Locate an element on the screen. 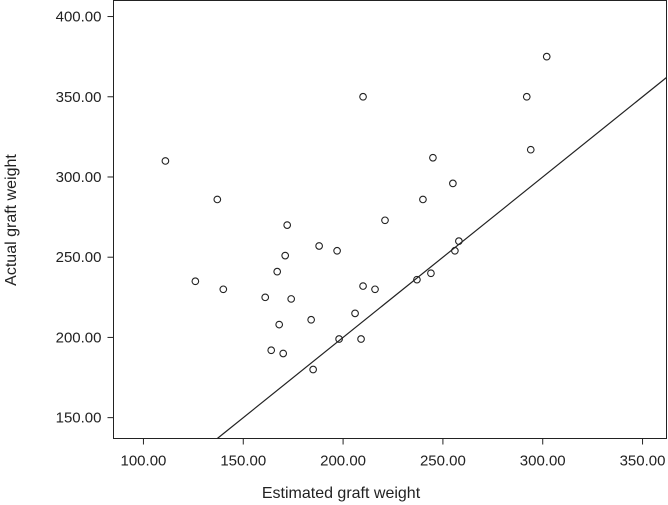 Image resolution: width=668 pixels, height=505 pixels. y-tick-label: 350.00 is located at coordinates (79, 97).